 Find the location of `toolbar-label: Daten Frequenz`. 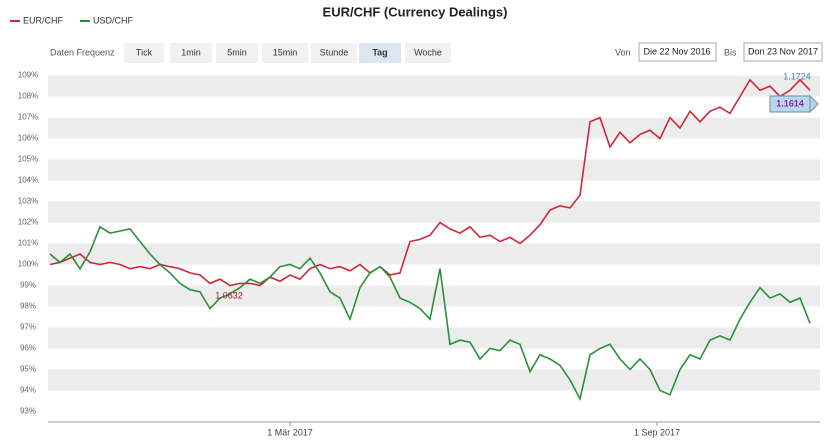

toolbar-label: Daten Frequenz is located at coordinates (82, 52).